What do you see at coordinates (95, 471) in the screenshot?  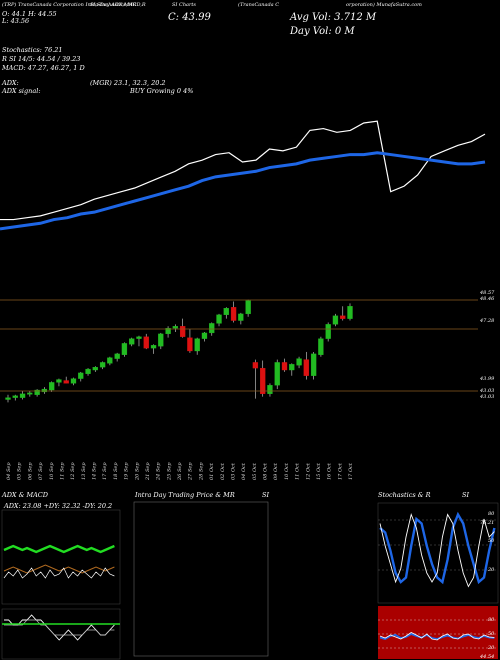 I see `date-tick-label: 14 Sep` at bounding box center [95, 471].